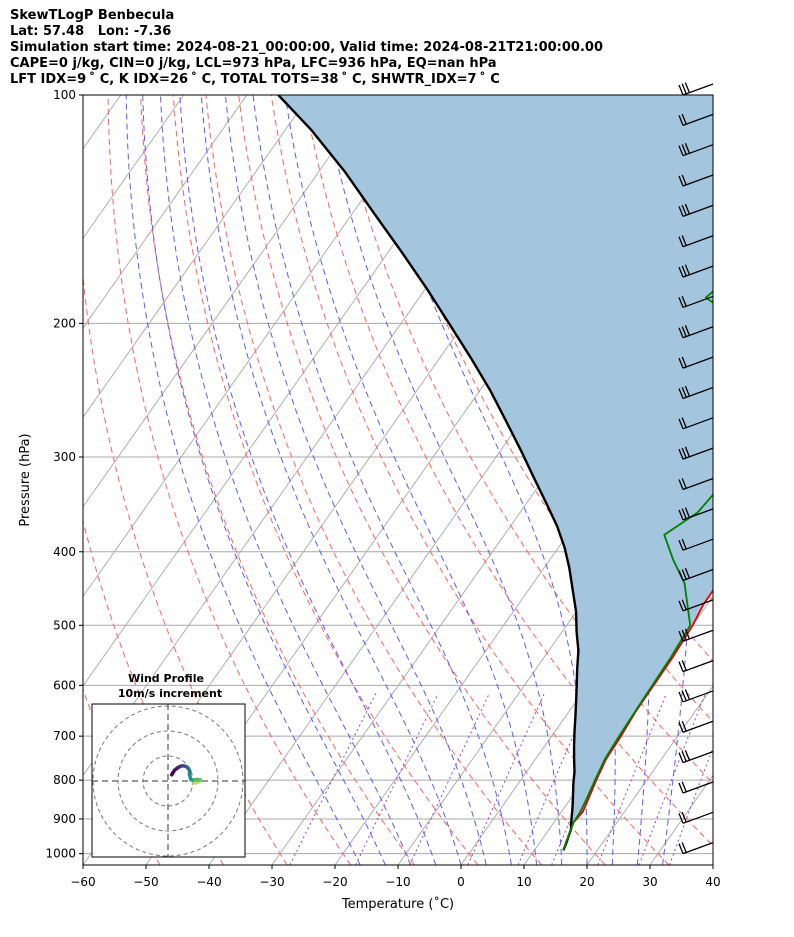  Describe the element at coordinates (172, 774) in the screenshot. I see `hodograph-segment` at that location.